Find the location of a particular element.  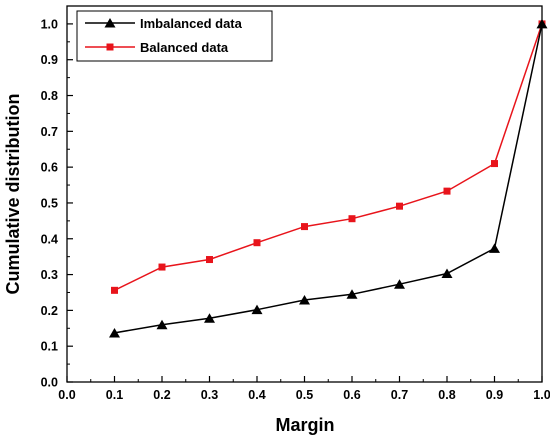

legend-marker-balanced is located at coordinates (110, 47).